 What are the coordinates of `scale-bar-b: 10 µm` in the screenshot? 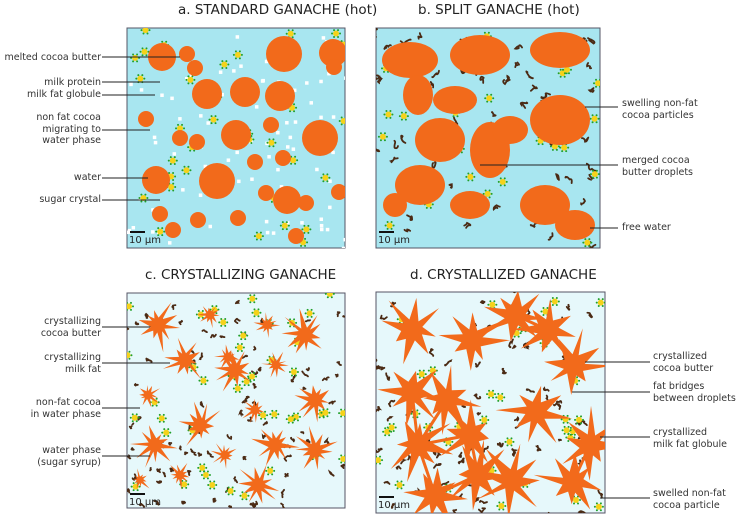 It's located at (394, 240).